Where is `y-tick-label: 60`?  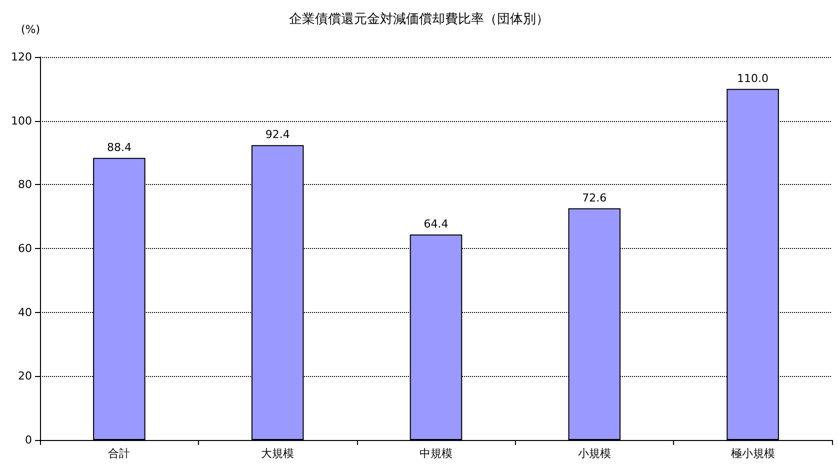
y-tick-label: 60 is located at coordinates (25, 248).